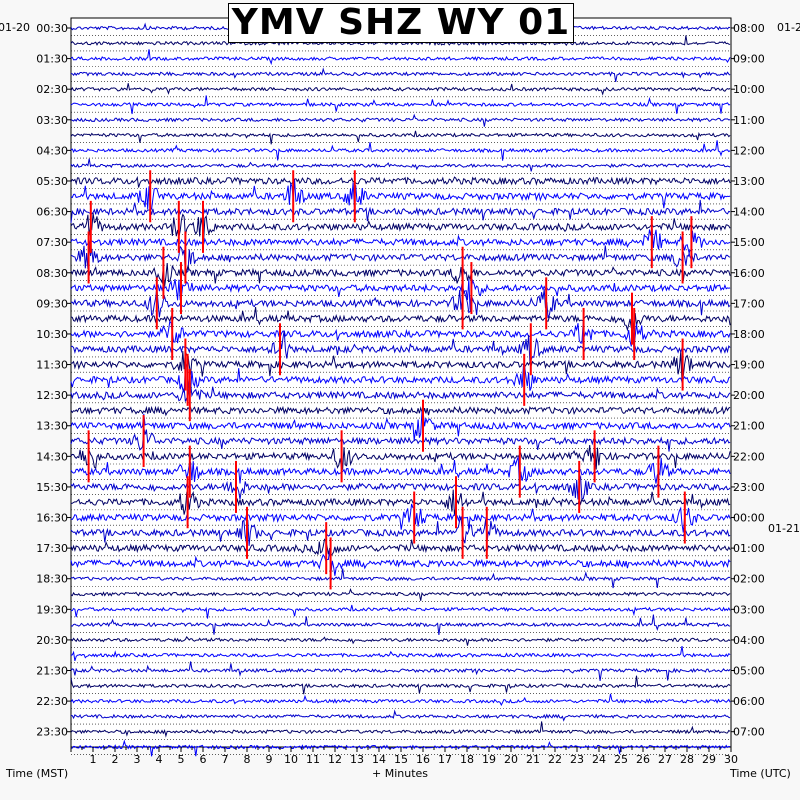  What do you see at coordinates (203, 759) in the screenshot?
I see `x-tick-label: 6` at bounding box center [203, 759].